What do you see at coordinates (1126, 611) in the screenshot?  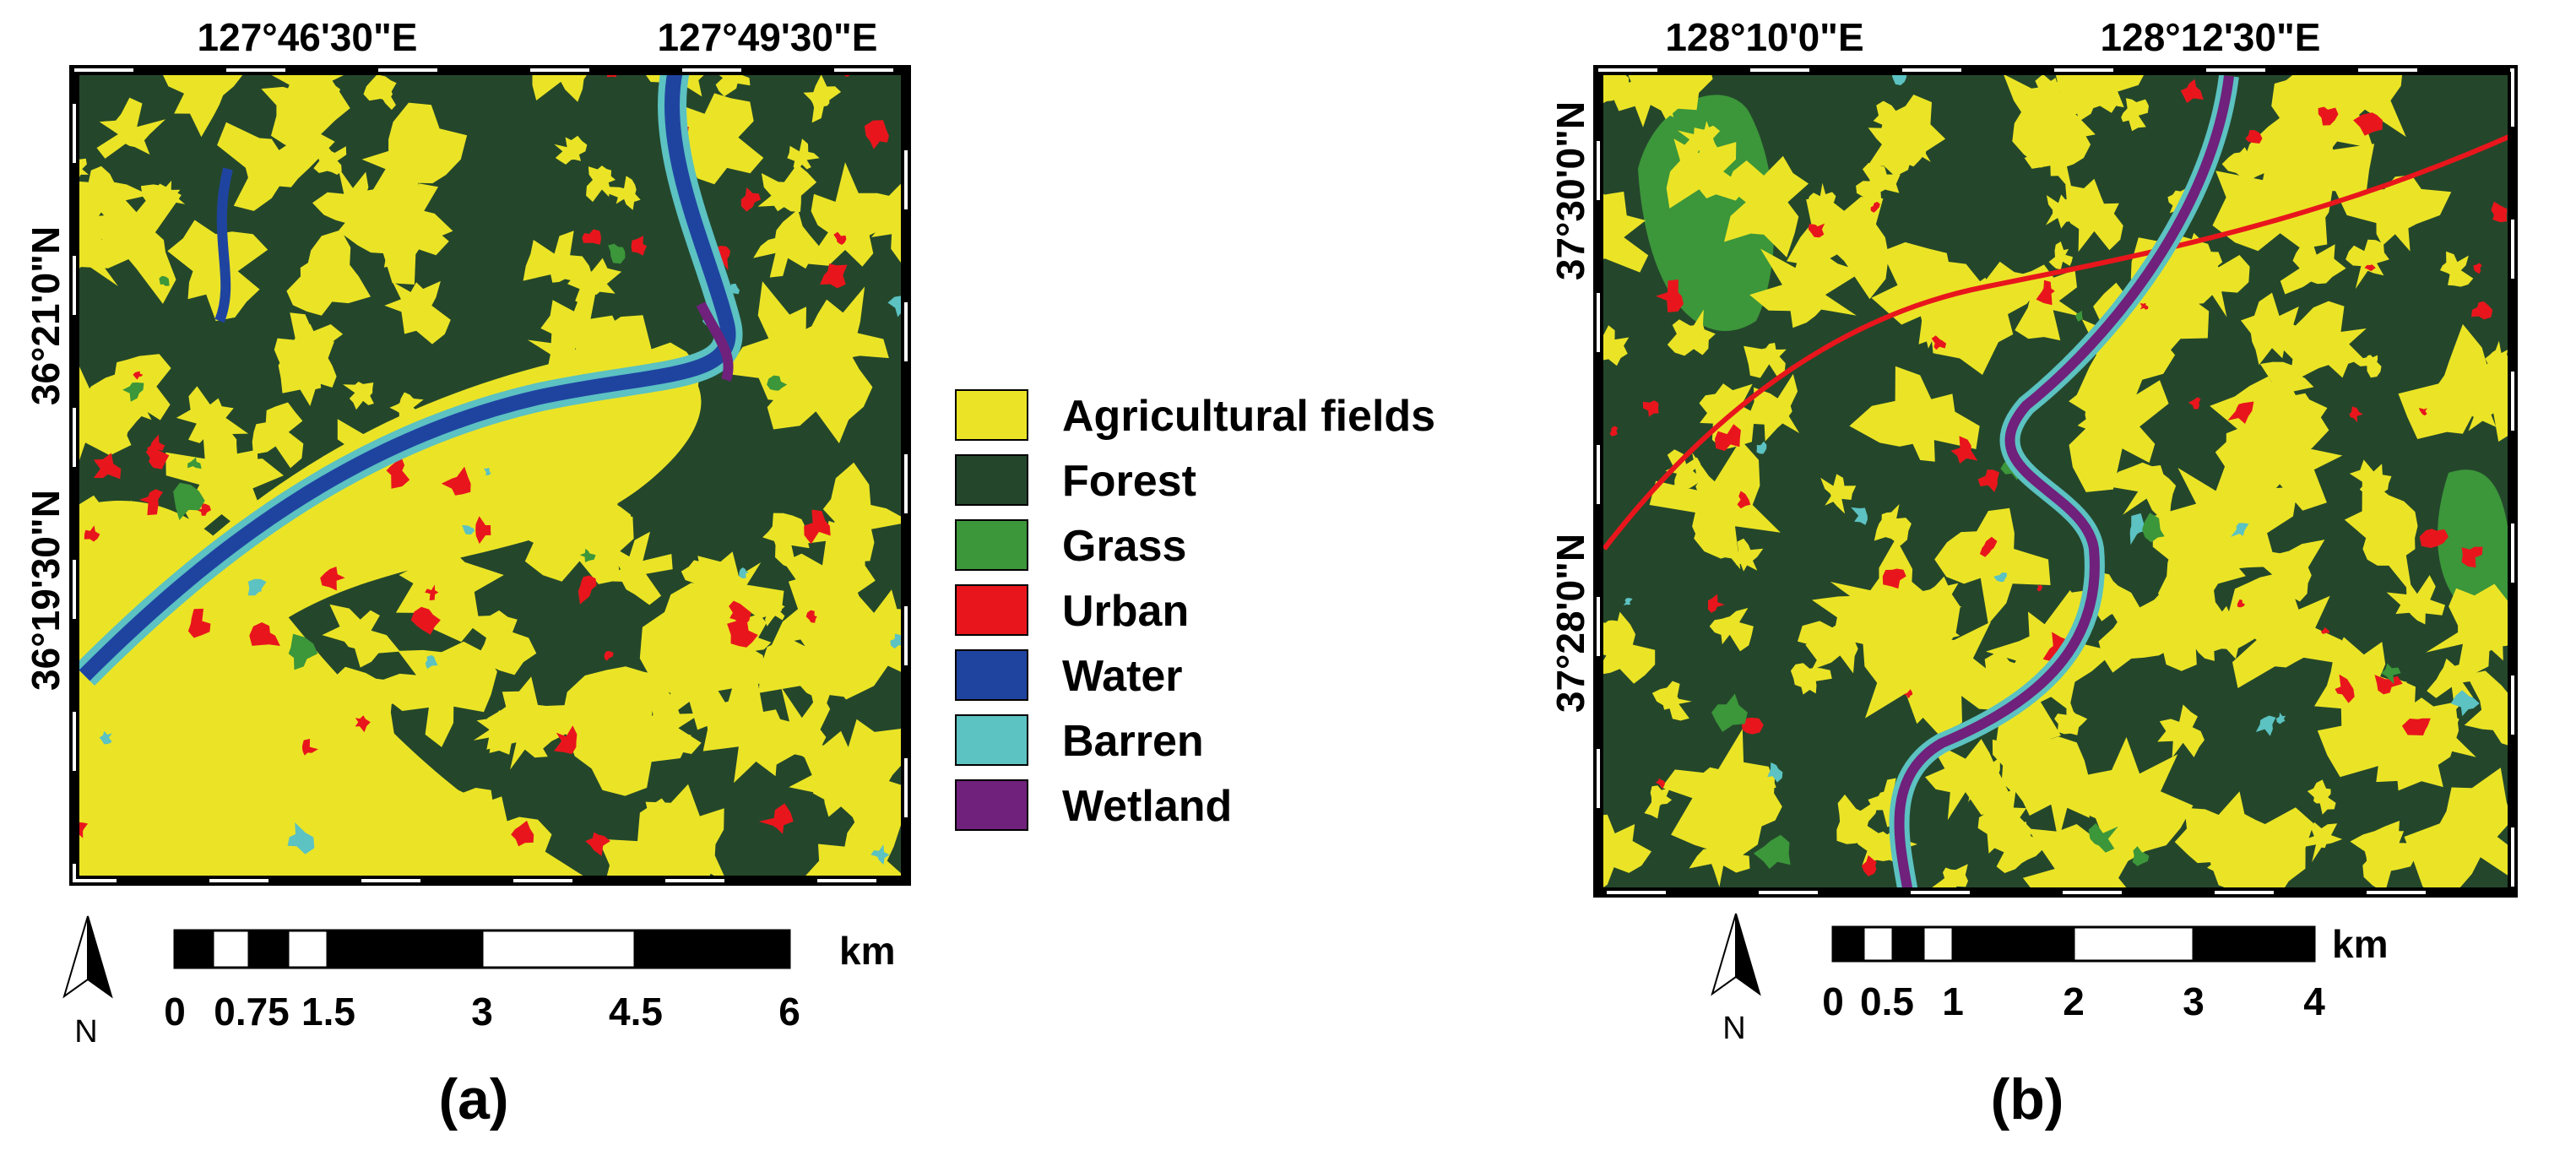 I see `legend-label: Urban` at bounding box center [1126, 611].